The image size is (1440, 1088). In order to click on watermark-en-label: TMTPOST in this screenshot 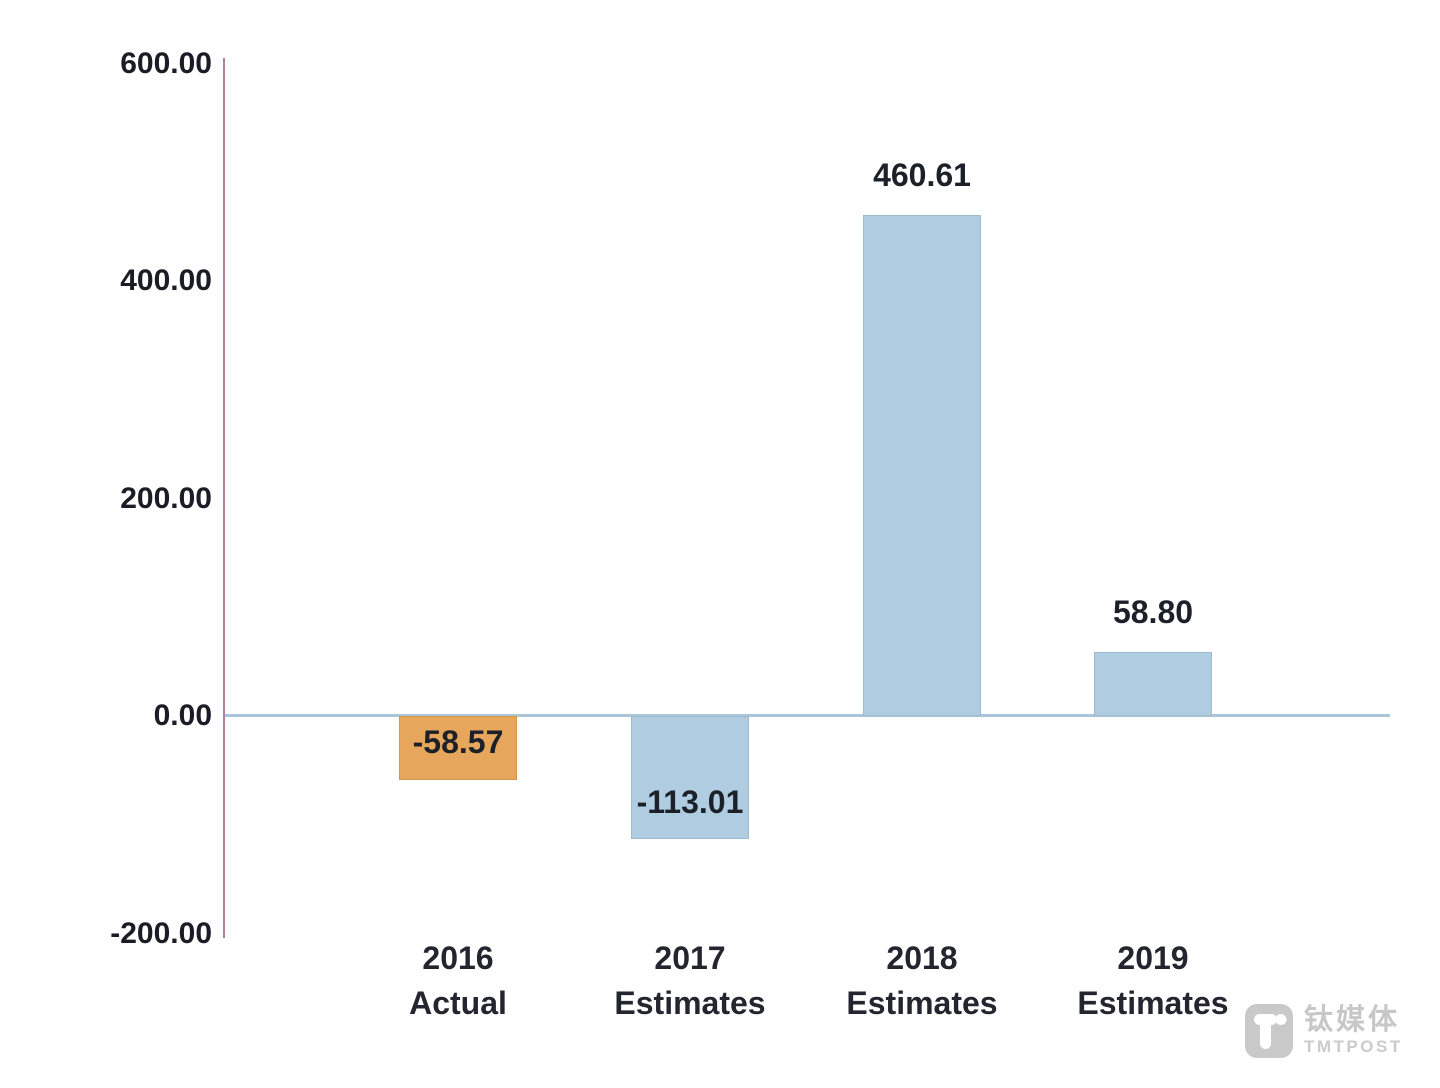, I will do `click(1353, 1046)`.